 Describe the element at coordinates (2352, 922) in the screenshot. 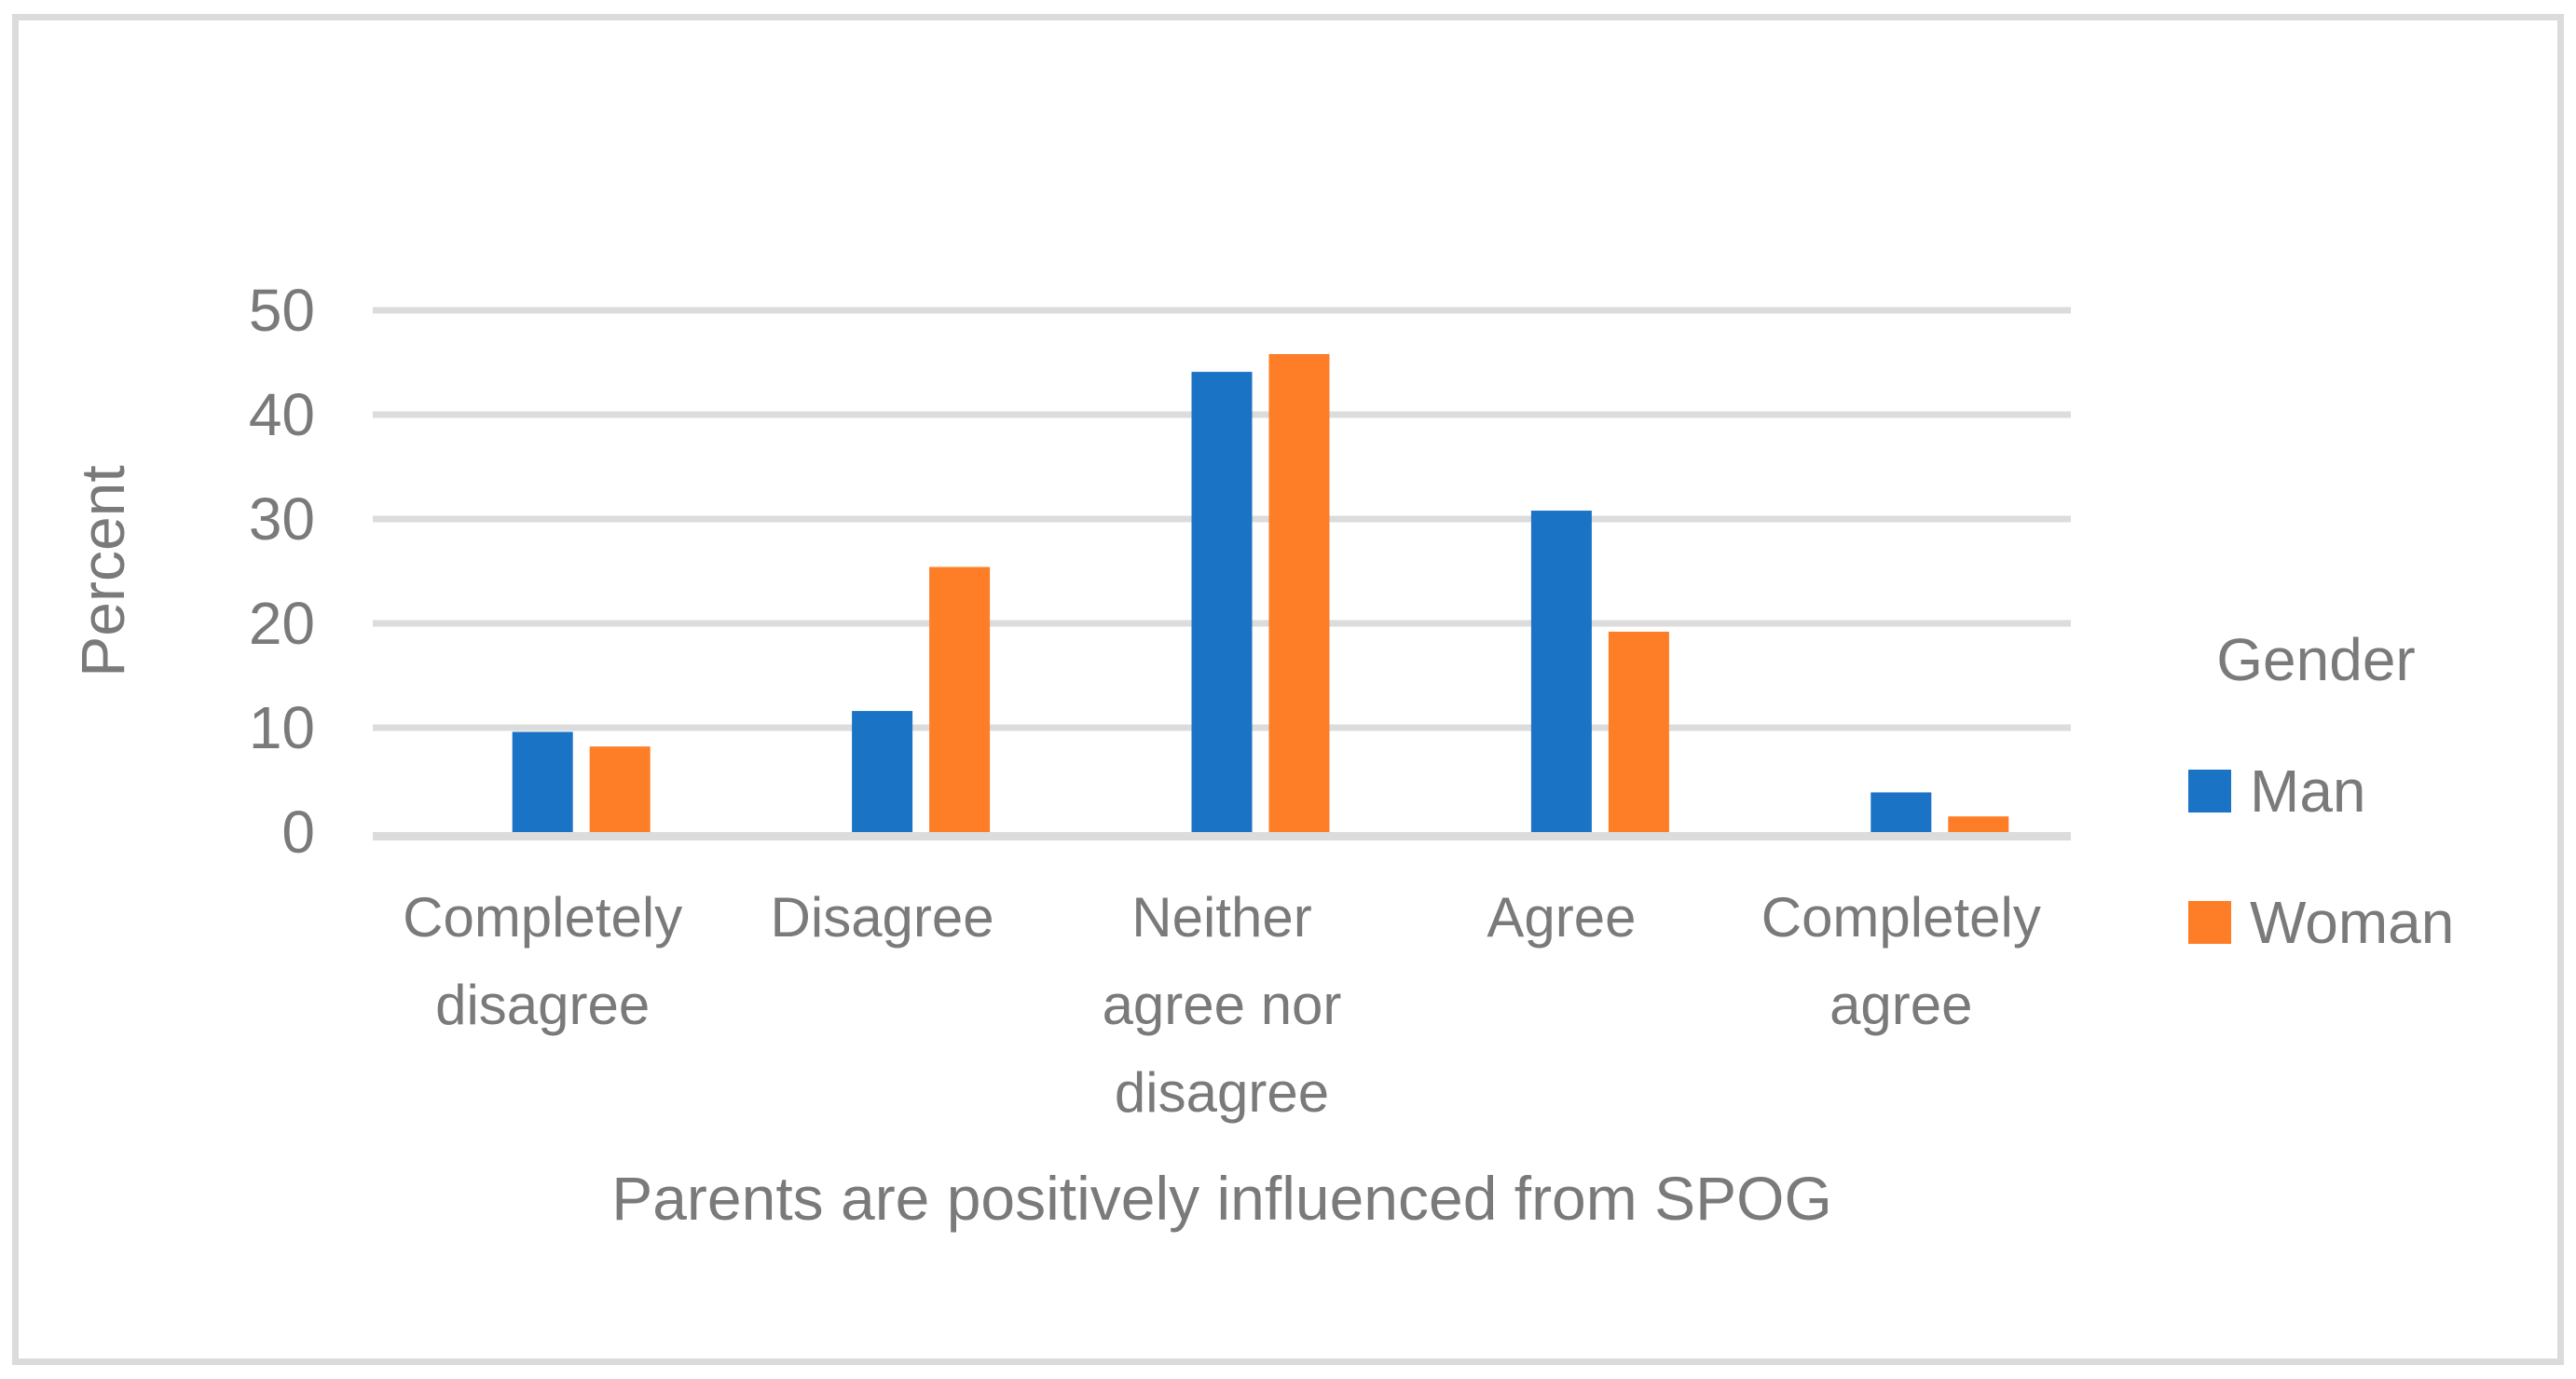

I see `legend-label-woman: Woman` at that location.